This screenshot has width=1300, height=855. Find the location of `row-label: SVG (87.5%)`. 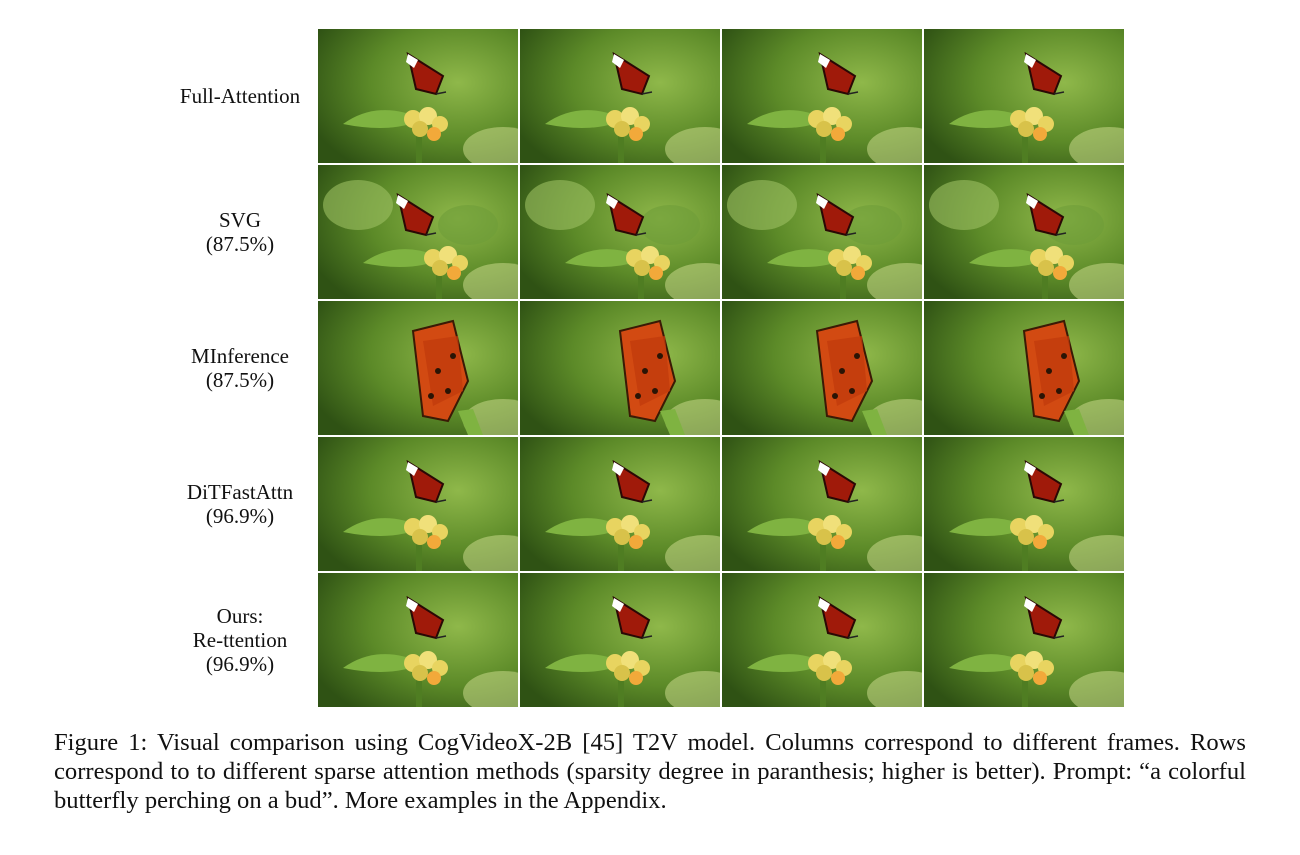

row-label: SVG (87.5%) is located at coordinates (240, 232).